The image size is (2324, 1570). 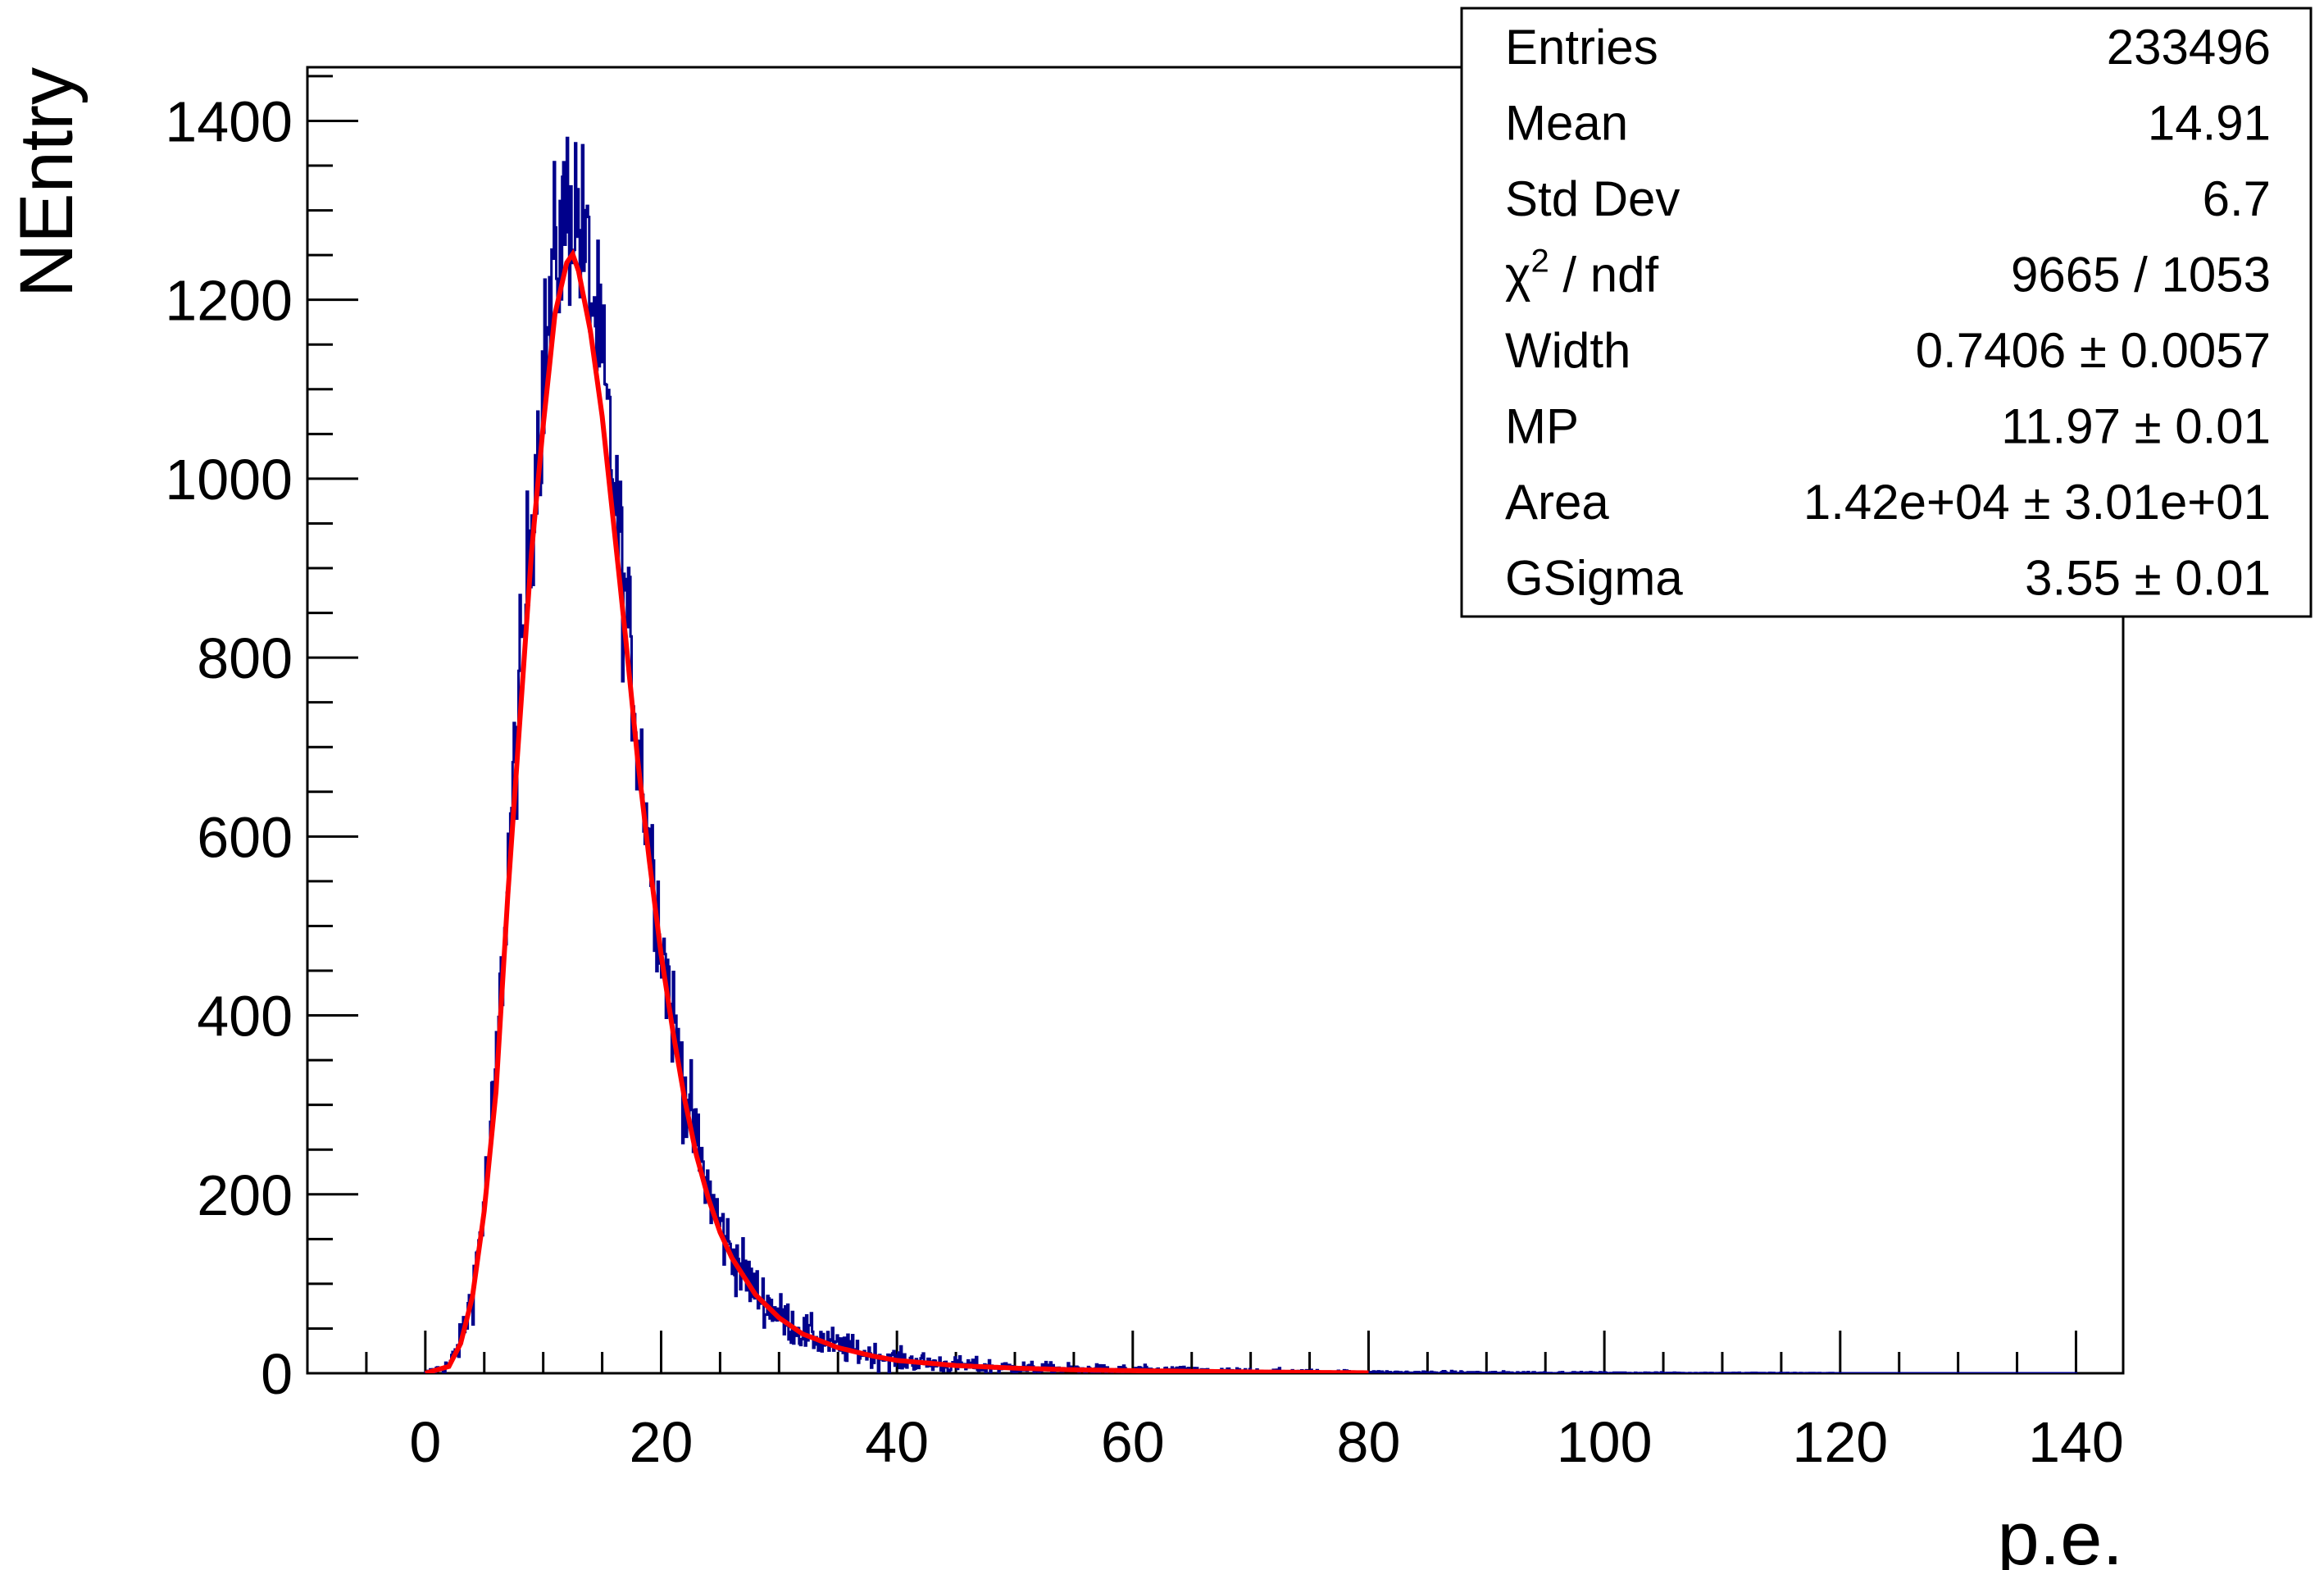 I want to click on stats-value: 14.91, so click(x=2210, y=123).